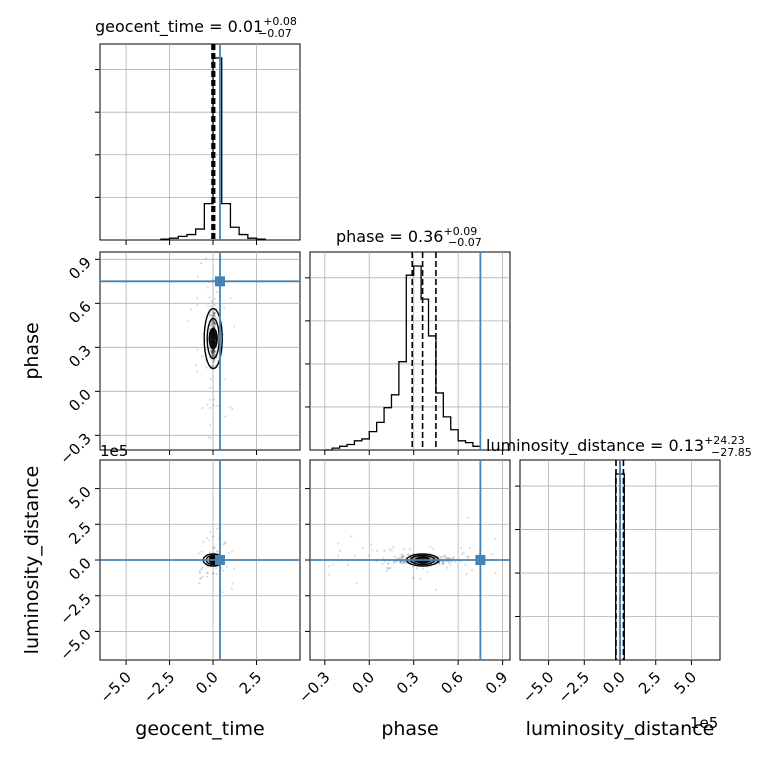 The height and width of the screenshot is (760, 760). I want to click on truth-marker, so click(220, 560).